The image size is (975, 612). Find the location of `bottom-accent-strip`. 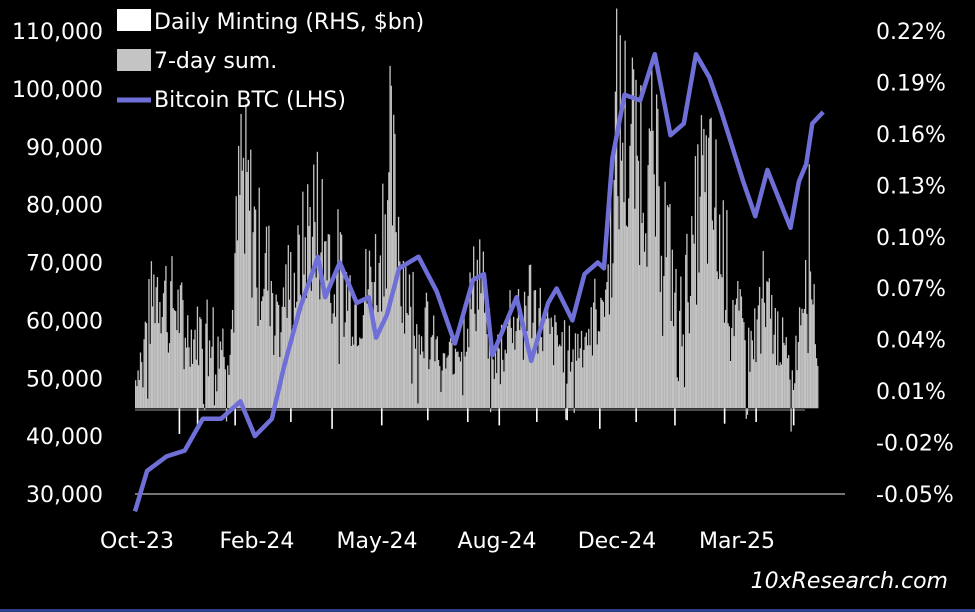

bottom-accent-strip is located at coordinates (487, 610).